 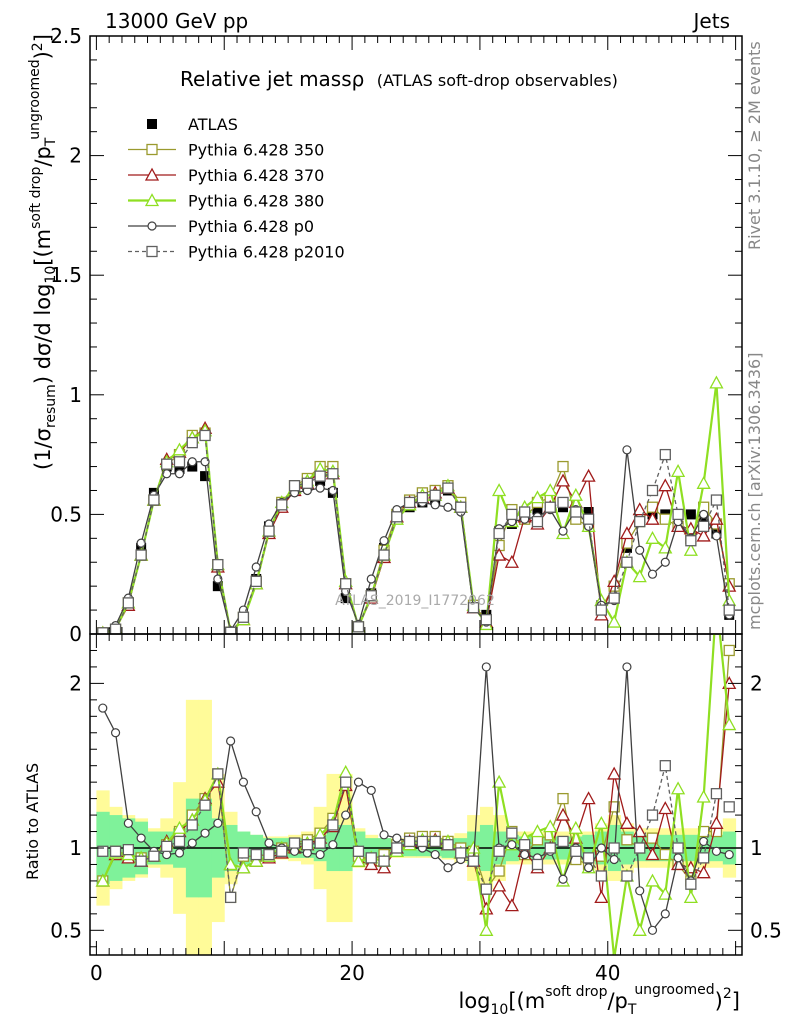 I want to click on y-tick-label: 1.5, so click(x=66, y=275).